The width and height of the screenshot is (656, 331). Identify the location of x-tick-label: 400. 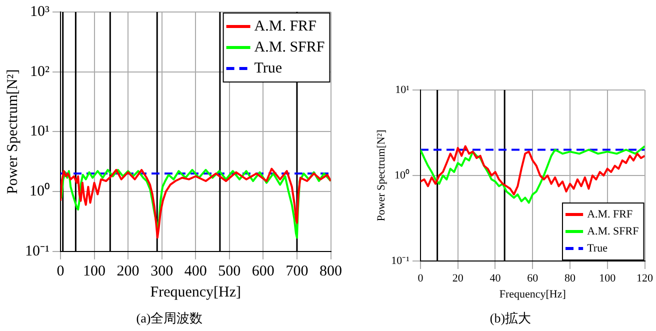
(195, 271).